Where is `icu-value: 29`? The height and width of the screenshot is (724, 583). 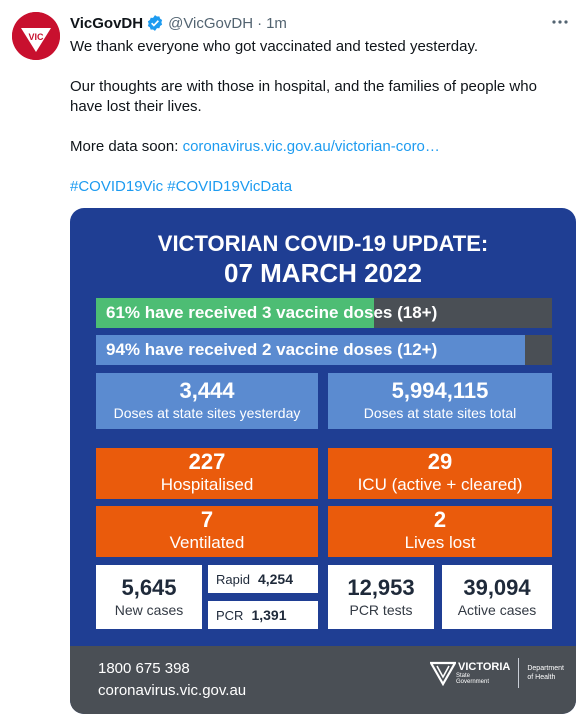 icu-value: 29 is located at coordinates (440, 461).